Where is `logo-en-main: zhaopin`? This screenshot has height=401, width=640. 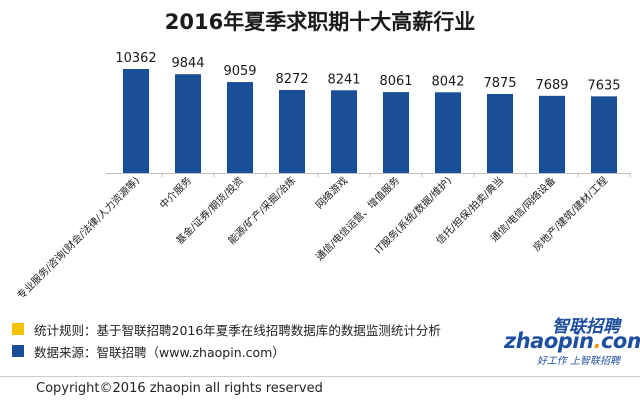
logo-en-main: zhaopin is located at coordinates (549, 341).